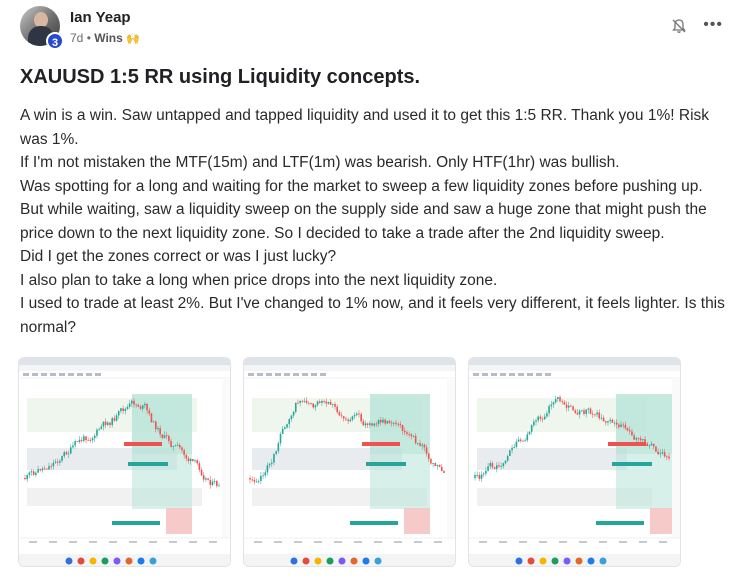 The image size is (745, 579). Describe the element at coordinates (77, 38) in the screenshot. I see `post-age: 7d` at that location.